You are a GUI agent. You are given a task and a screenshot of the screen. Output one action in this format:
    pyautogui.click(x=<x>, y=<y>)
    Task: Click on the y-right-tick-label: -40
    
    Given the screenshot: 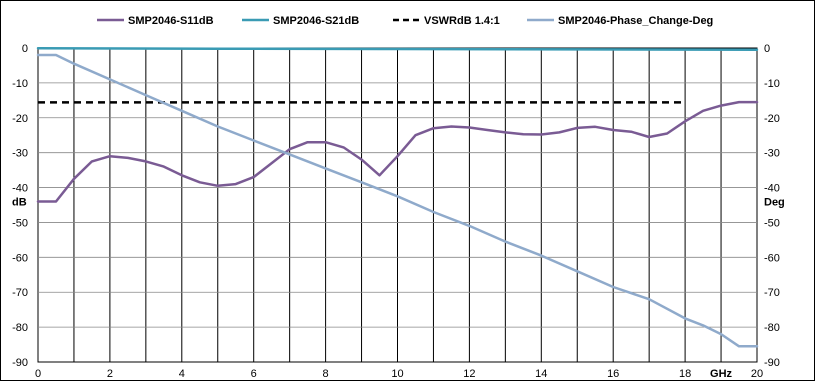 What is the action you would take?
    pyautogui.click(x=772, y=189)
    